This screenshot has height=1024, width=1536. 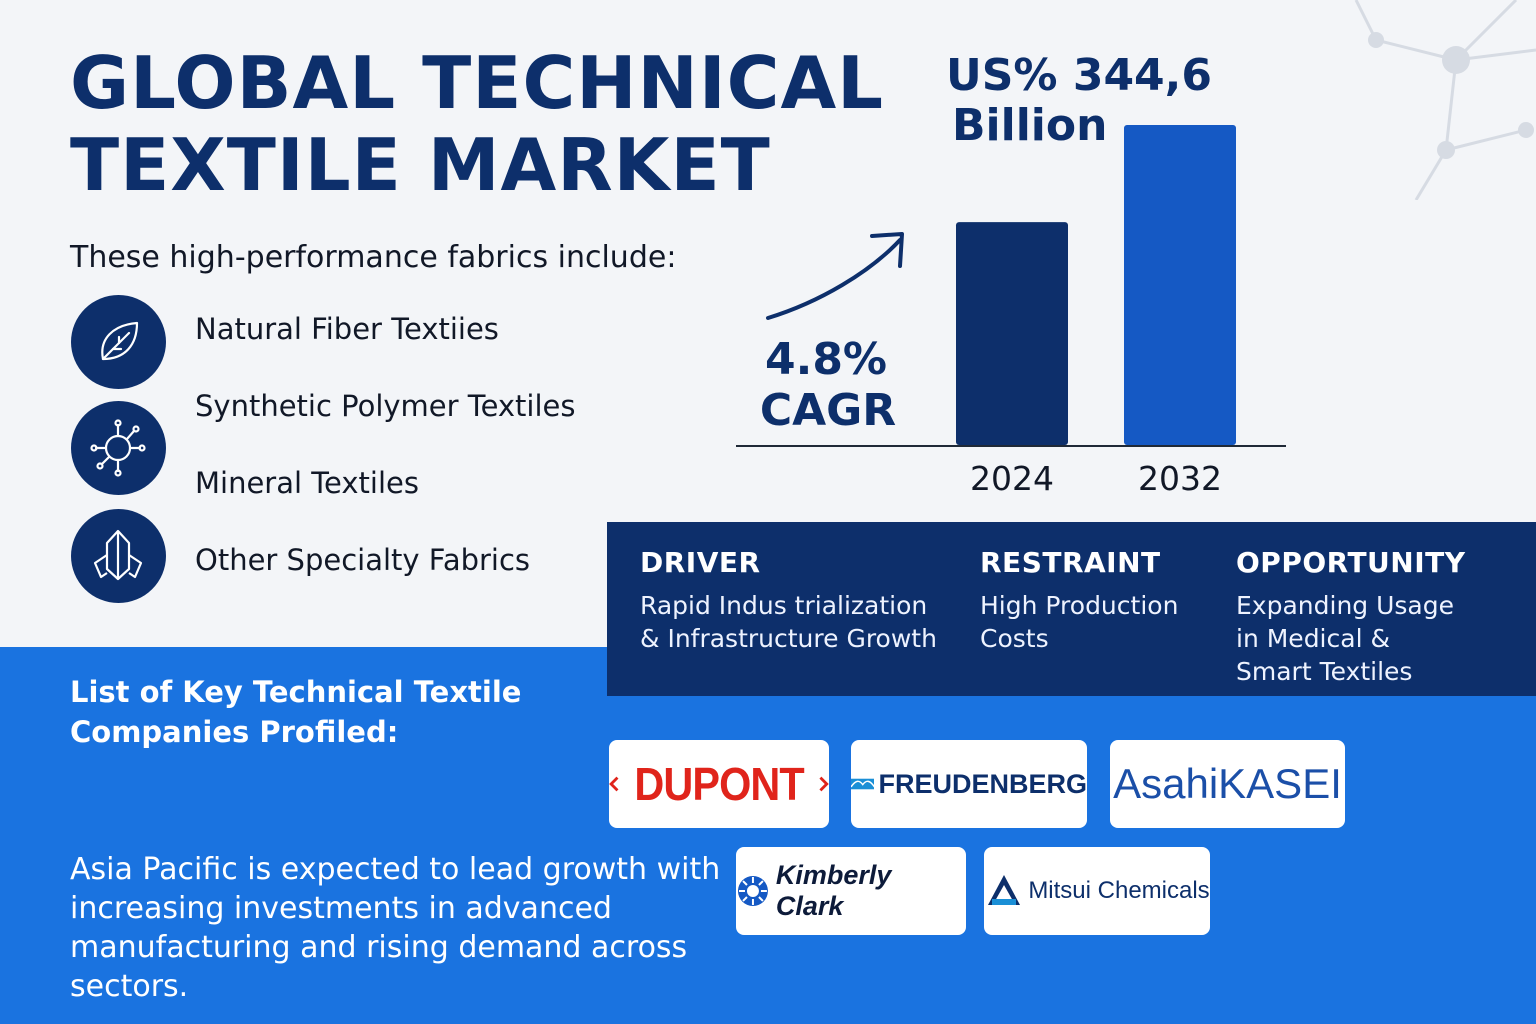 What do you see at coordinates (1351, 562) in the screenshot?
I see `opportunity-heading: OPPORTUNITY` at bounding box center [1351, 562].